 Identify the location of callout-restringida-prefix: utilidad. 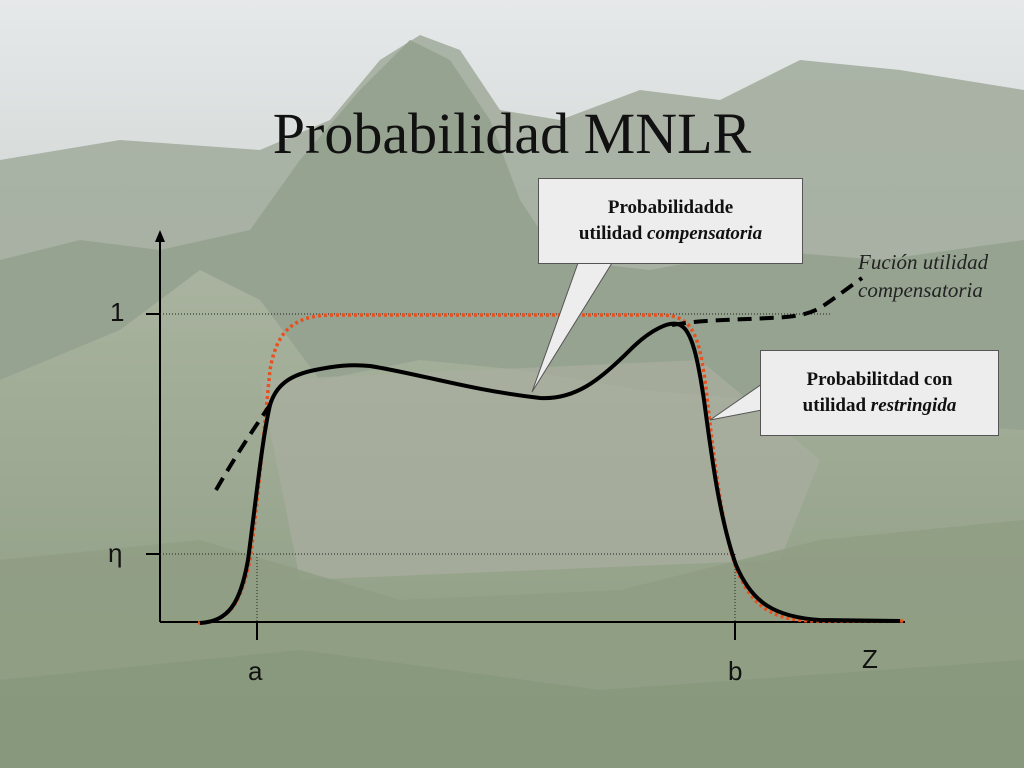
(836, 405).